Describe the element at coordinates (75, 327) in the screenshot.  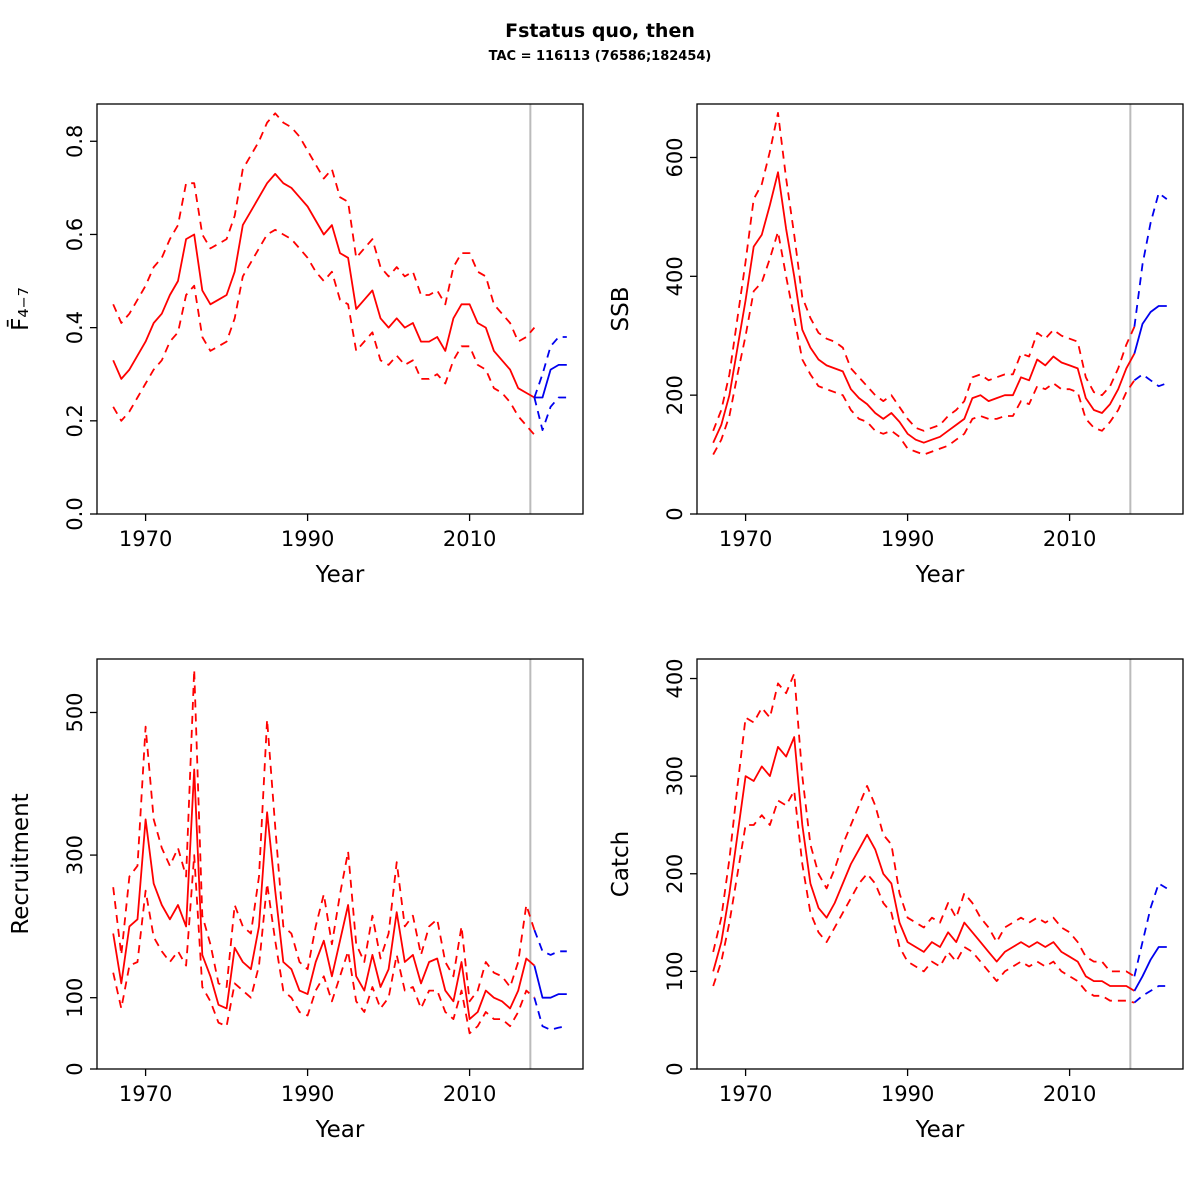
I see `svg-text: 0.4` at that location.